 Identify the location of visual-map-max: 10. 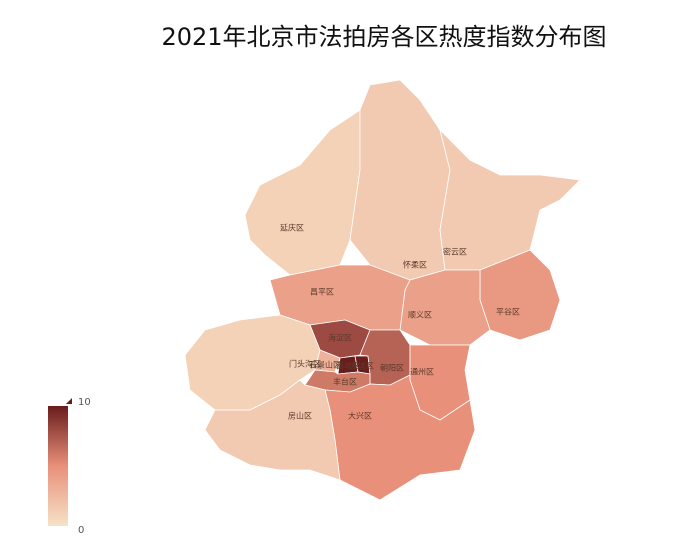
(84, 402).